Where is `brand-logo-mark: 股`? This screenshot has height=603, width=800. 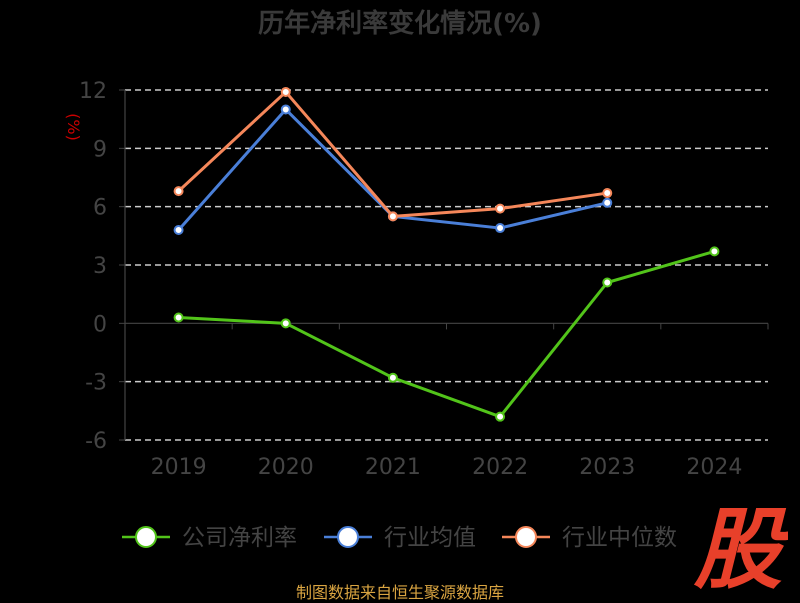 brand-logo-mark: 股 is located at coordinates (740, 546).